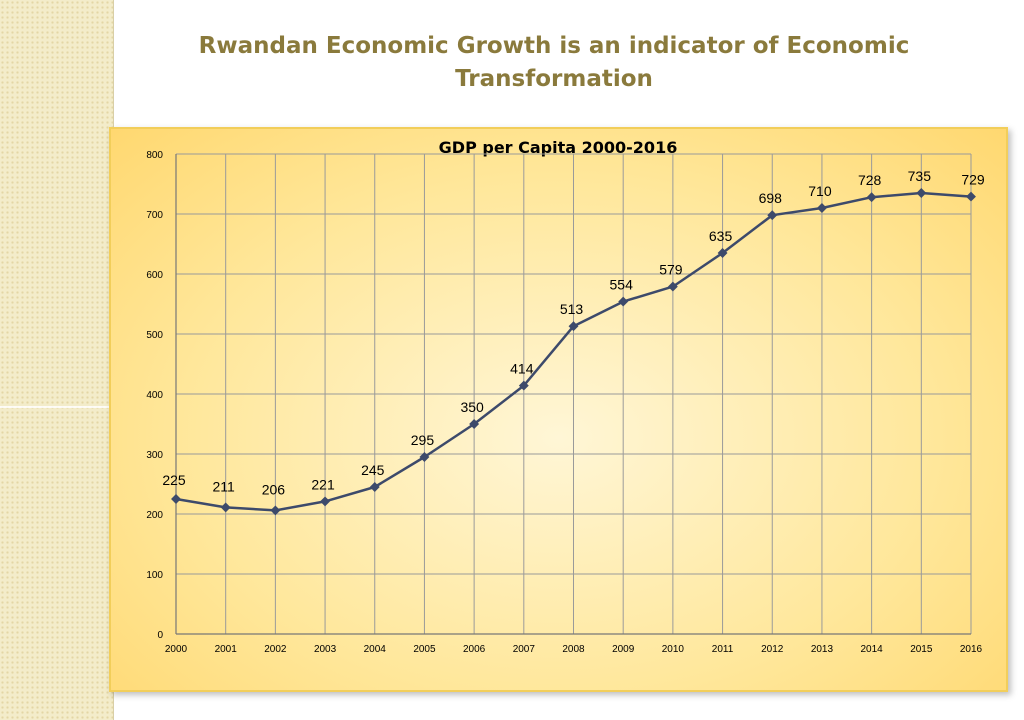 The width and height of the screenshot is (1024, 720). What do you see at coordinates (772, 649) in the screenshot?
I see `x-tick-label: 2012` at bounding box center [772, 649].